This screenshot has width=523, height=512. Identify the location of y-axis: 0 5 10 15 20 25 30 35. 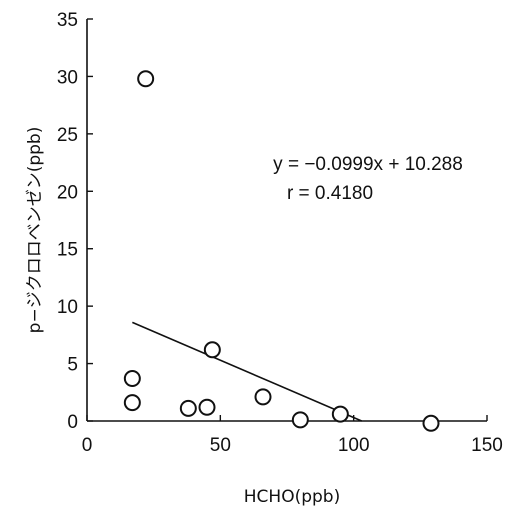
(75, 221).